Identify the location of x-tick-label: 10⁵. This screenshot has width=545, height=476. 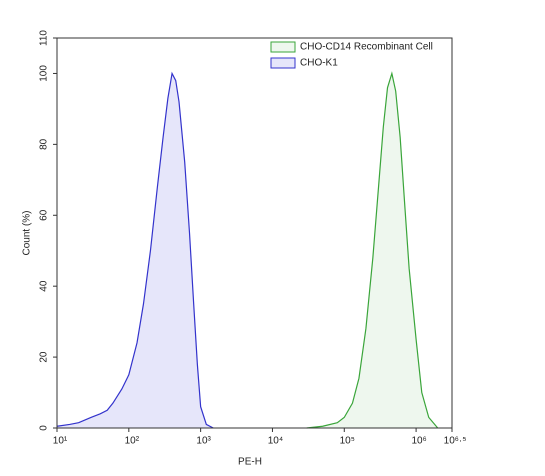
(347, 441).